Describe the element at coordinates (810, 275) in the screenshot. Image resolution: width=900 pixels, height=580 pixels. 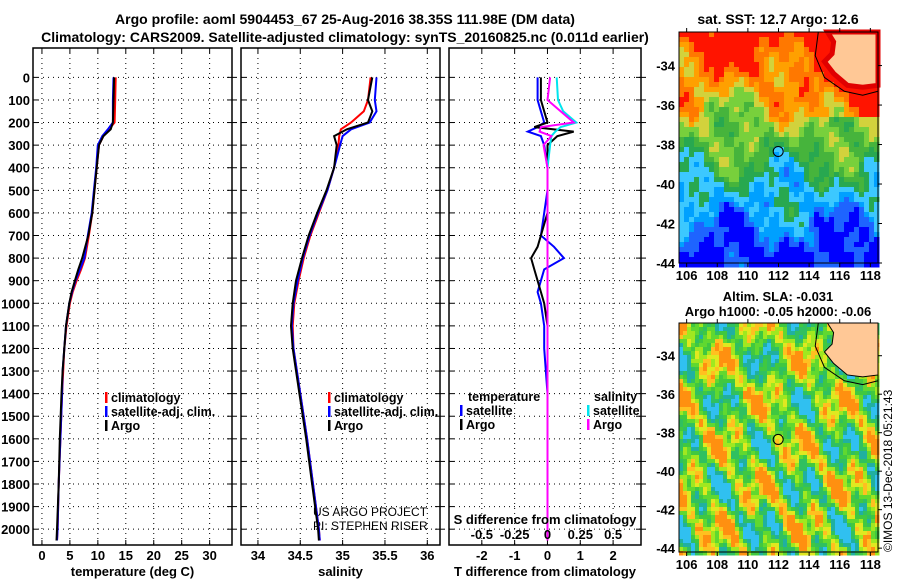
I see `lon-tick-label: 114` at that location.